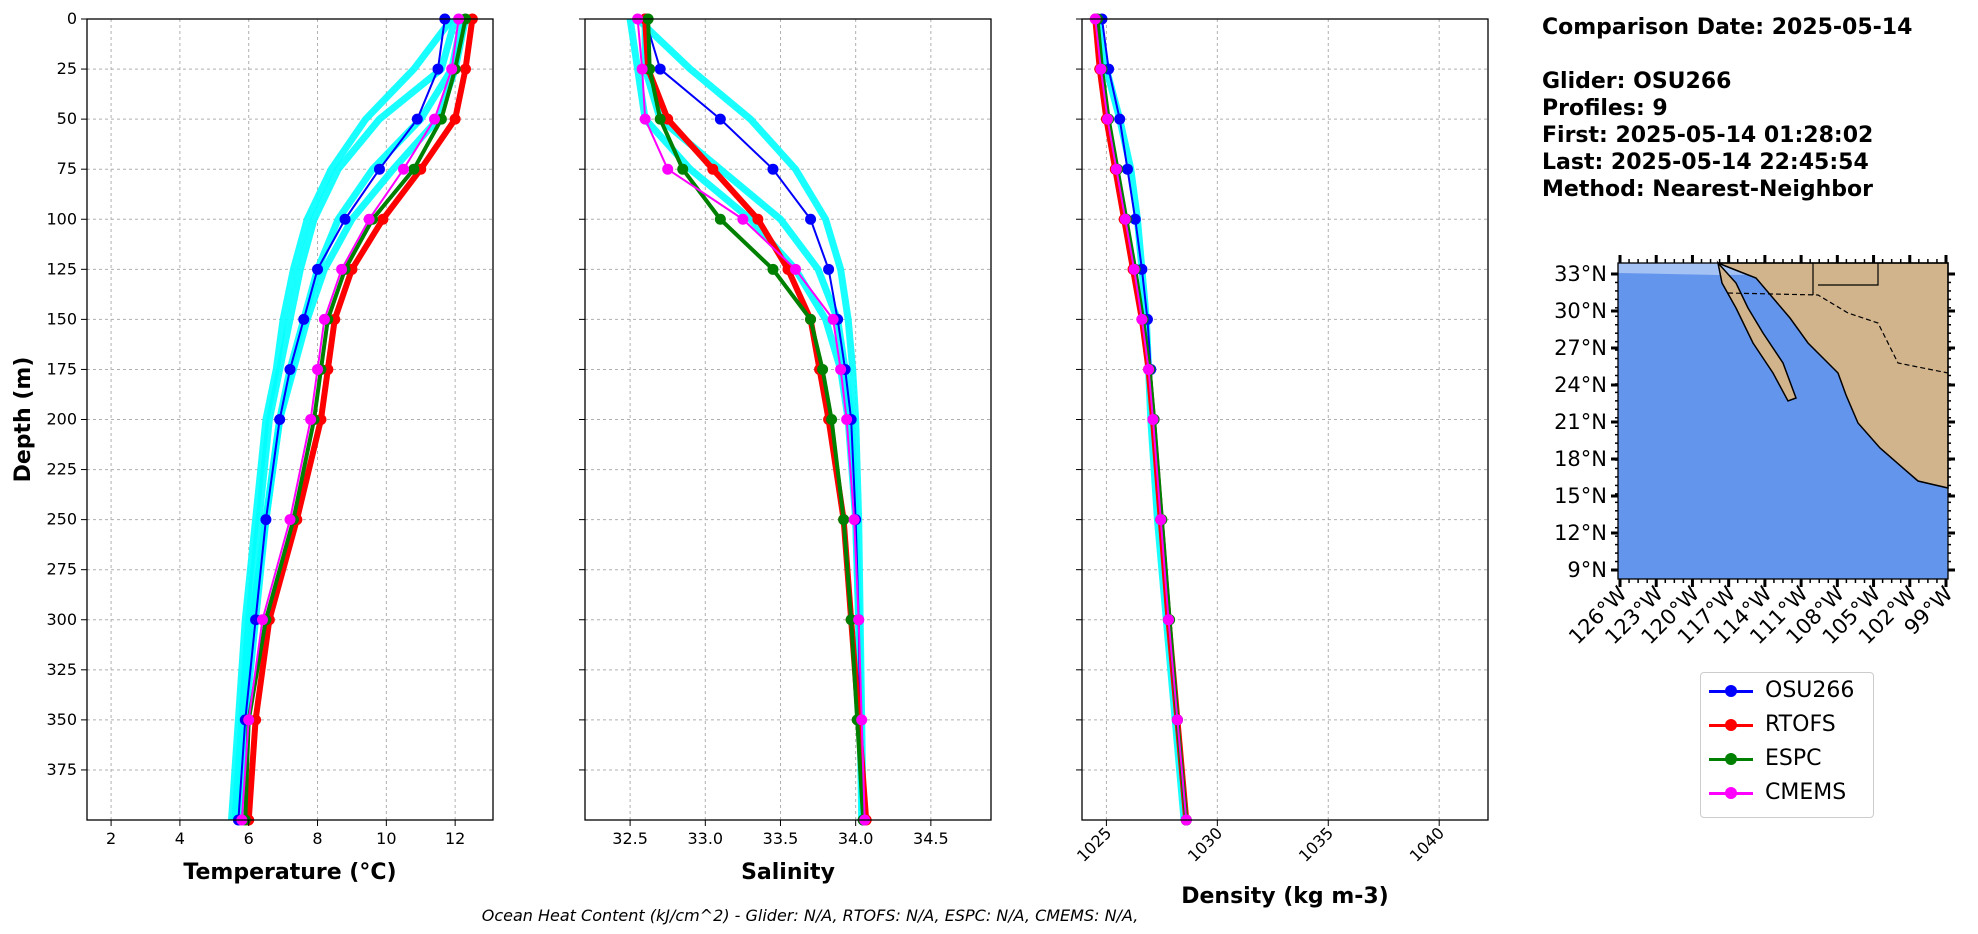 Image resolution: width=1978 pixels, height=934 pixels. I want to click on x-tick-label: 12, so click(455, 838).